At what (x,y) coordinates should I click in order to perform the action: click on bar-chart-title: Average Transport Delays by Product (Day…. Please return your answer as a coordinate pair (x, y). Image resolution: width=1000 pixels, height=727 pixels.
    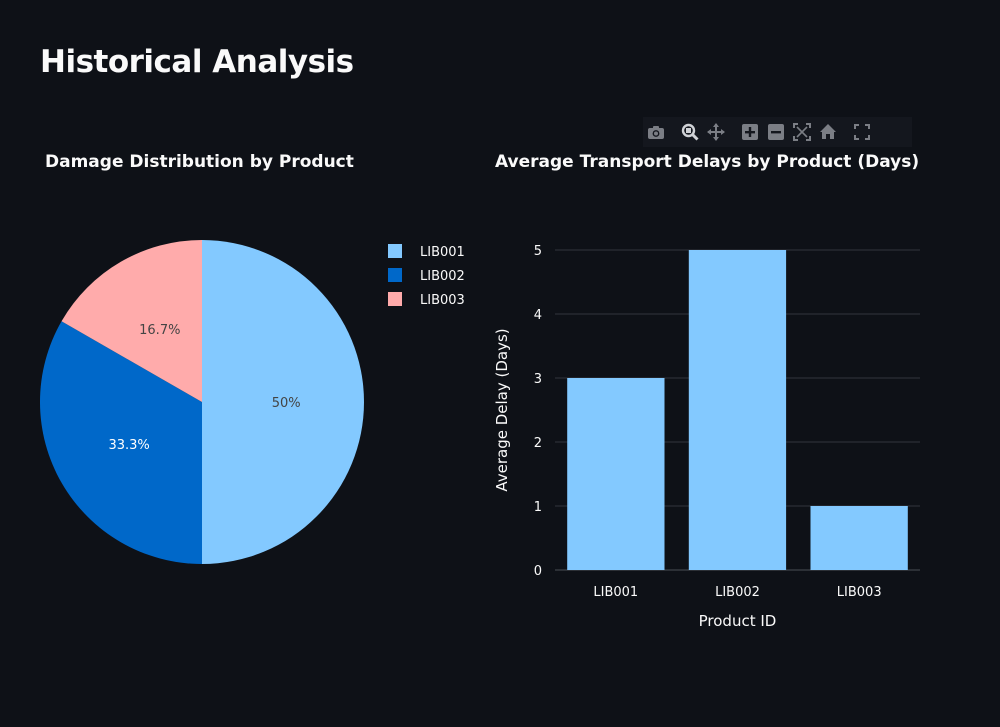
    Looking at the image, I should click on (707, 162).